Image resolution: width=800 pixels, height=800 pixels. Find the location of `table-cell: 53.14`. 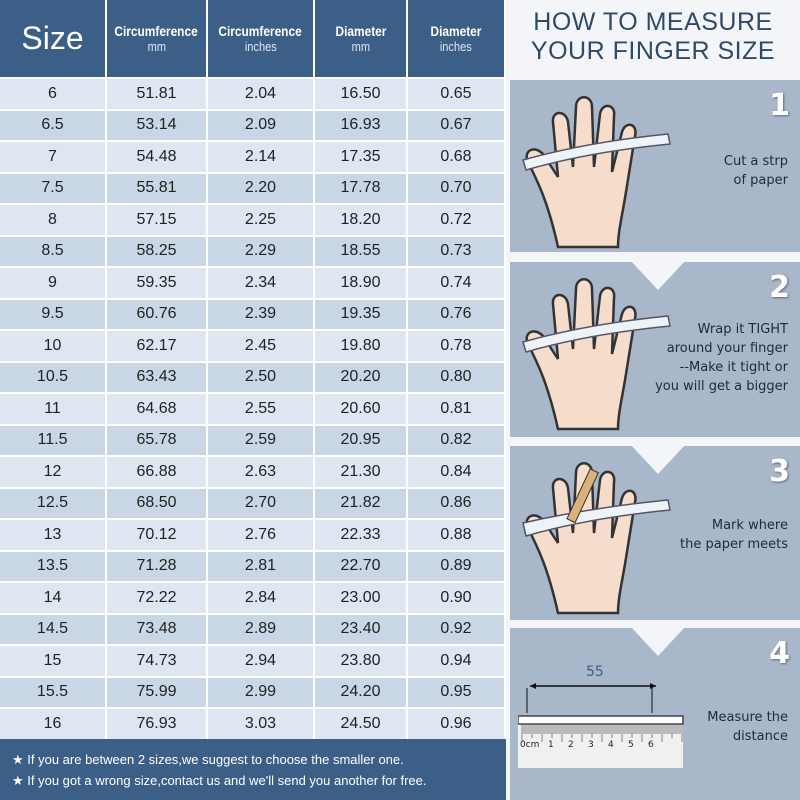

table-cell: 53.14 is located at coordinates (157, 125).